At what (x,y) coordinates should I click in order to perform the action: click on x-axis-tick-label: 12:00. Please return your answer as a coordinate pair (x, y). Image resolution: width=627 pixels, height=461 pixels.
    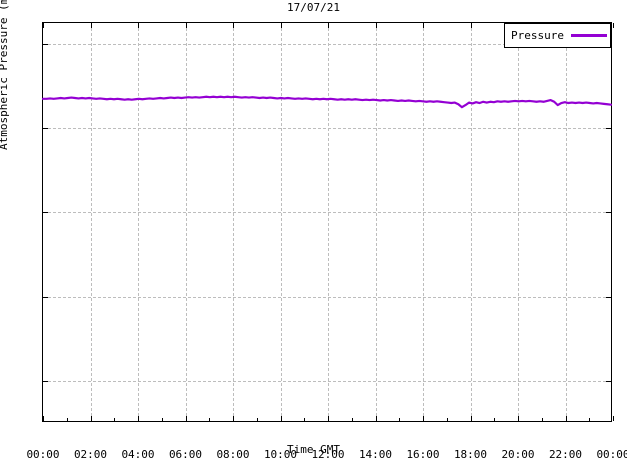
    Looking at the image, I should click on (328, 454).